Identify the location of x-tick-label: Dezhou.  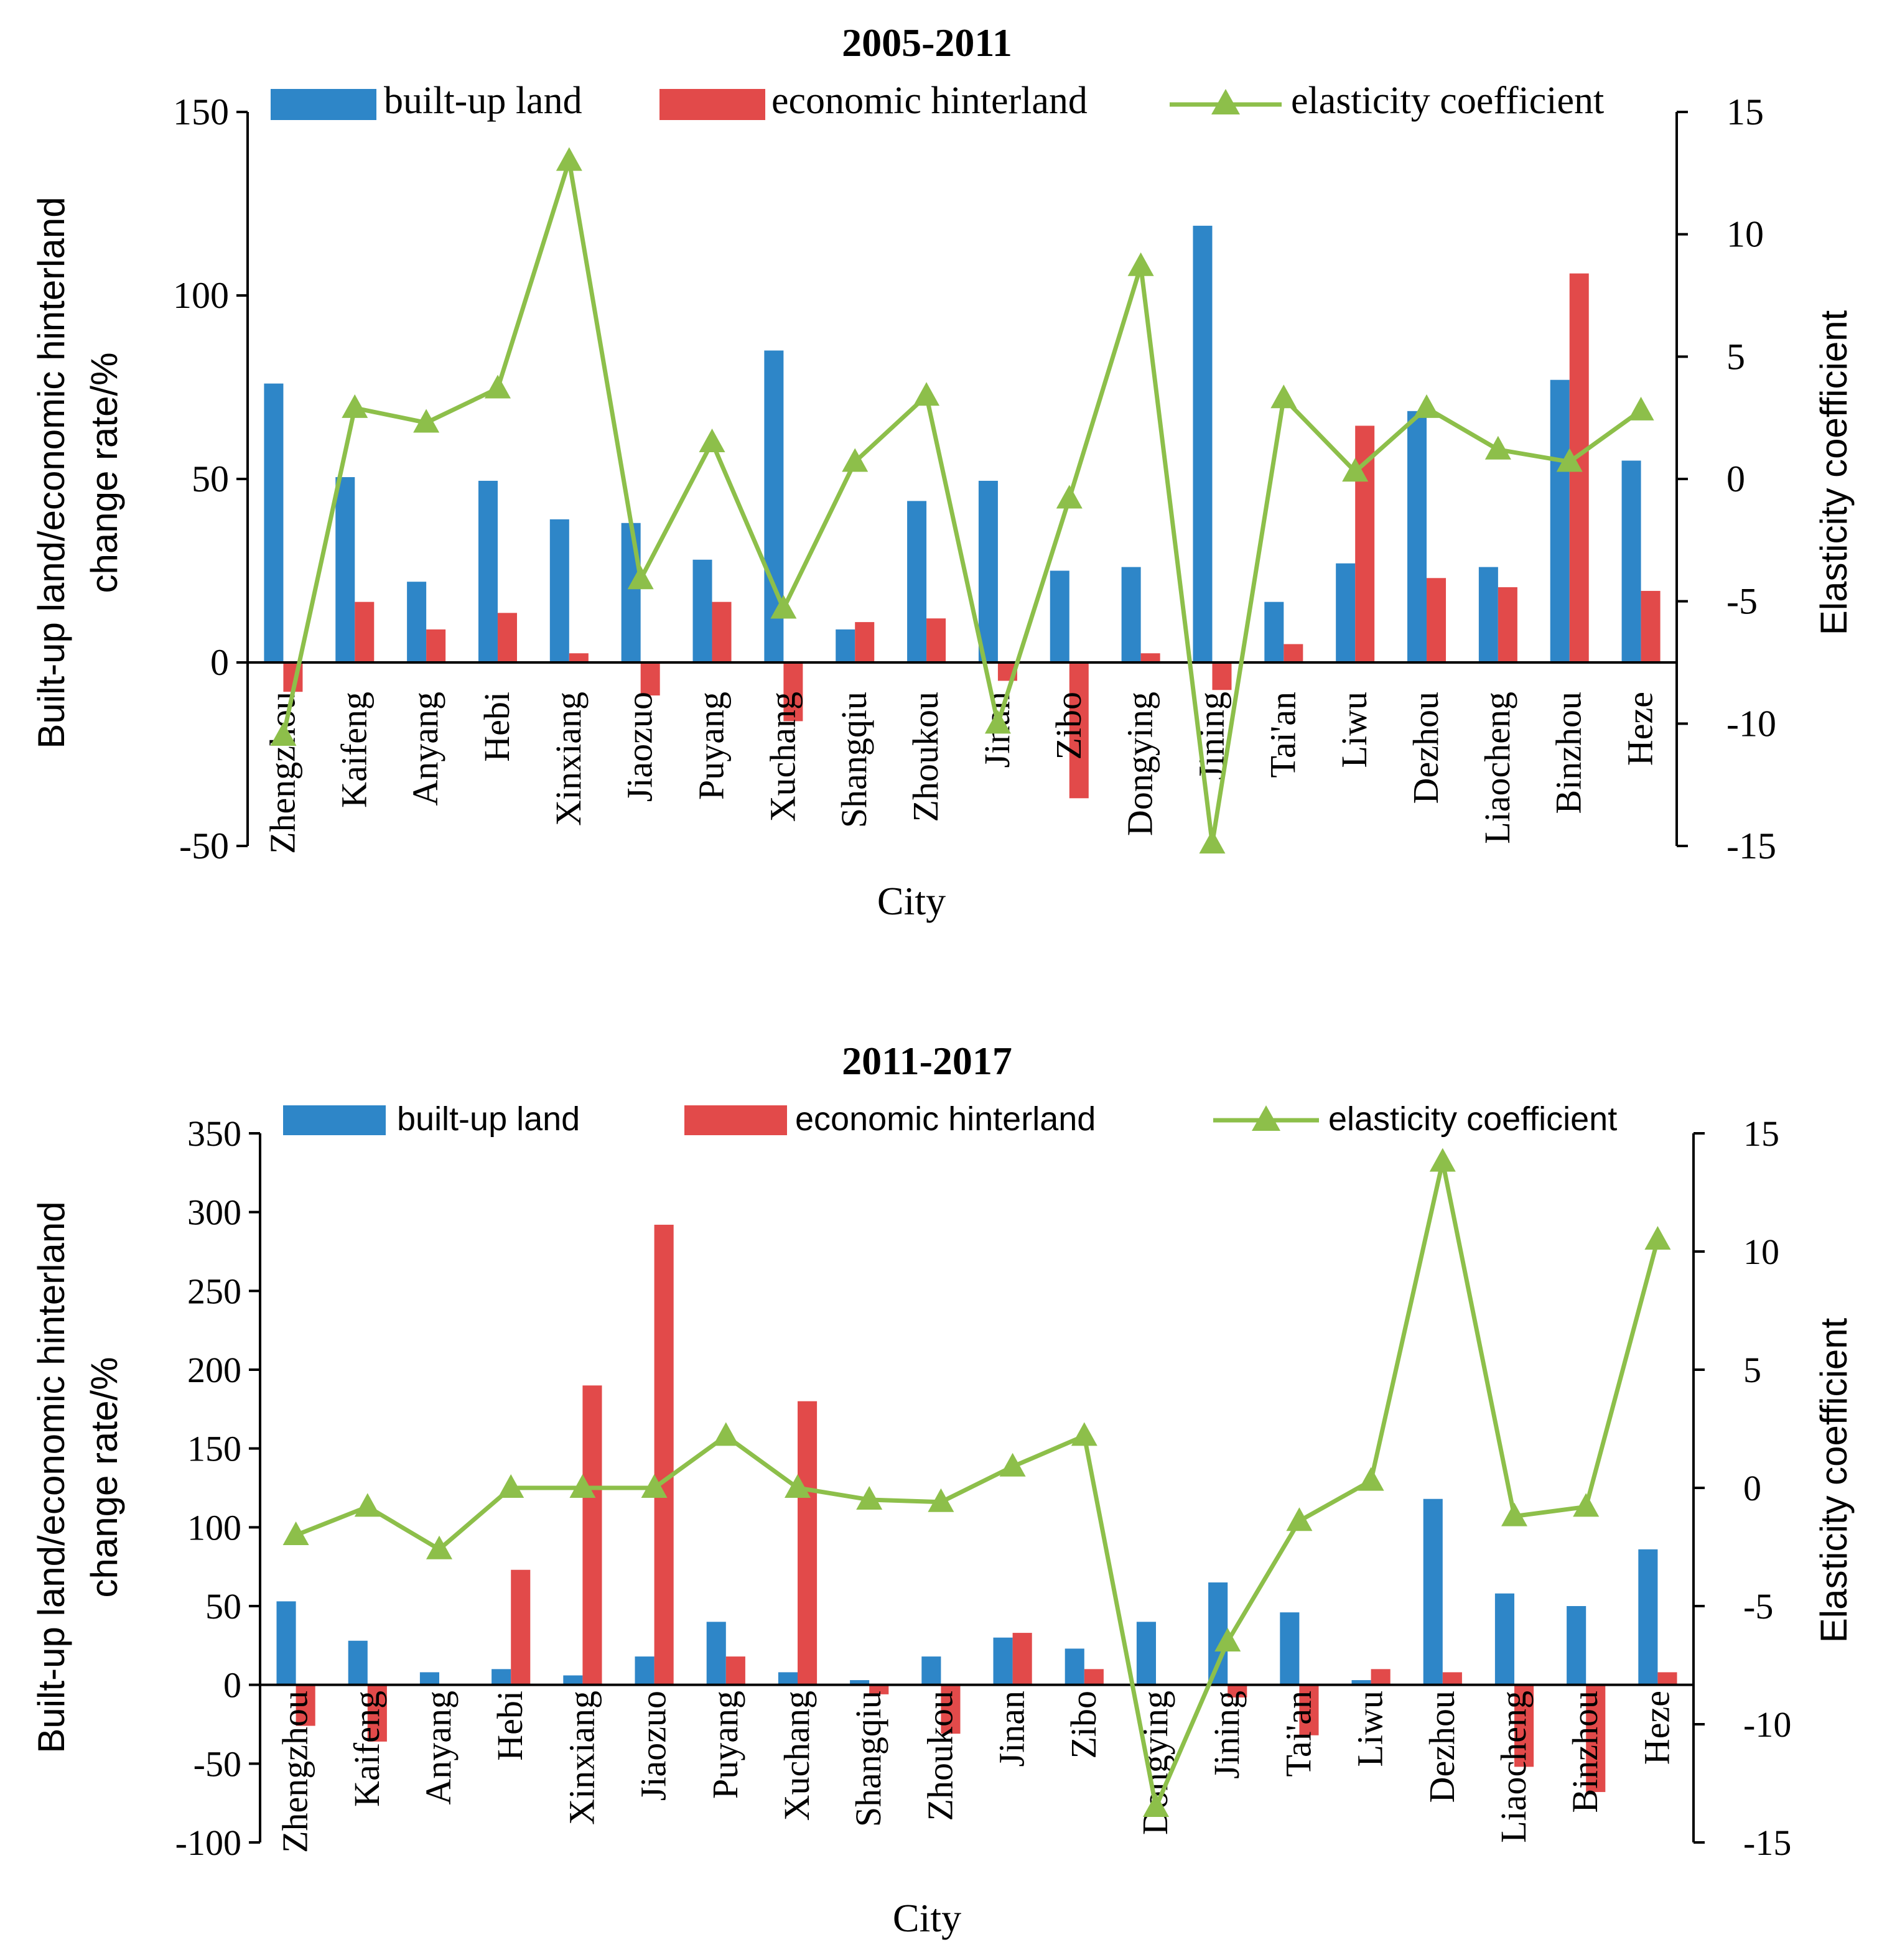
(1442, 1747).